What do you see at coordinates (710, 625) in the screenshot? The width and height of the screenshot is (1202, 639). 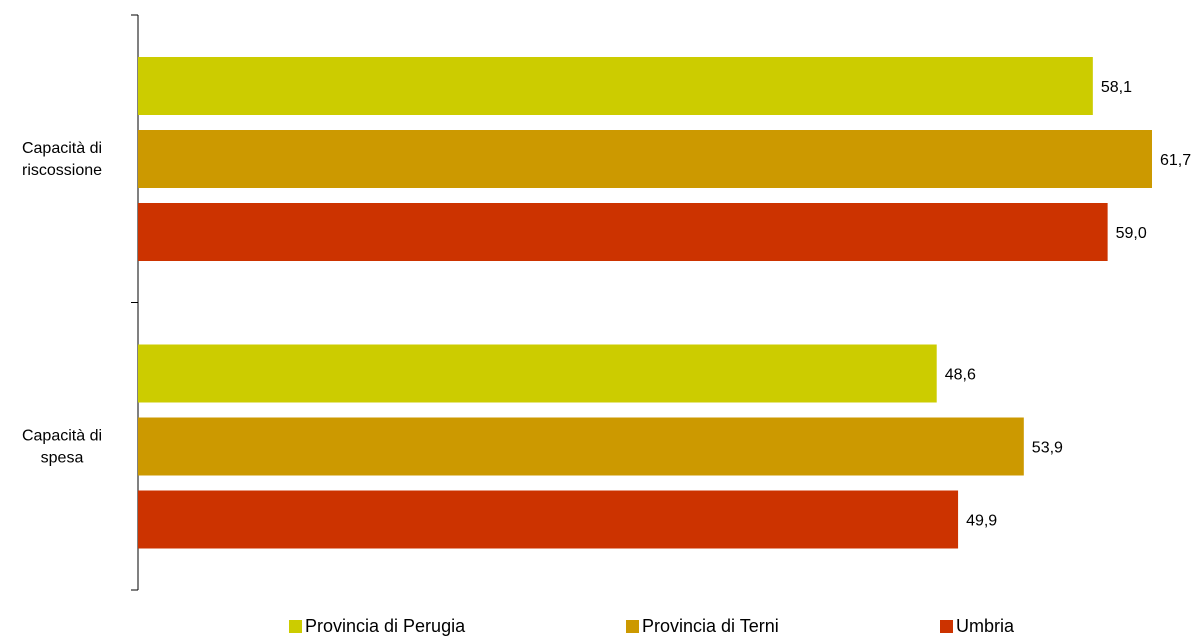 I see `legend-label-terni: Provincia di Terni` at bounding box center [710, 625].